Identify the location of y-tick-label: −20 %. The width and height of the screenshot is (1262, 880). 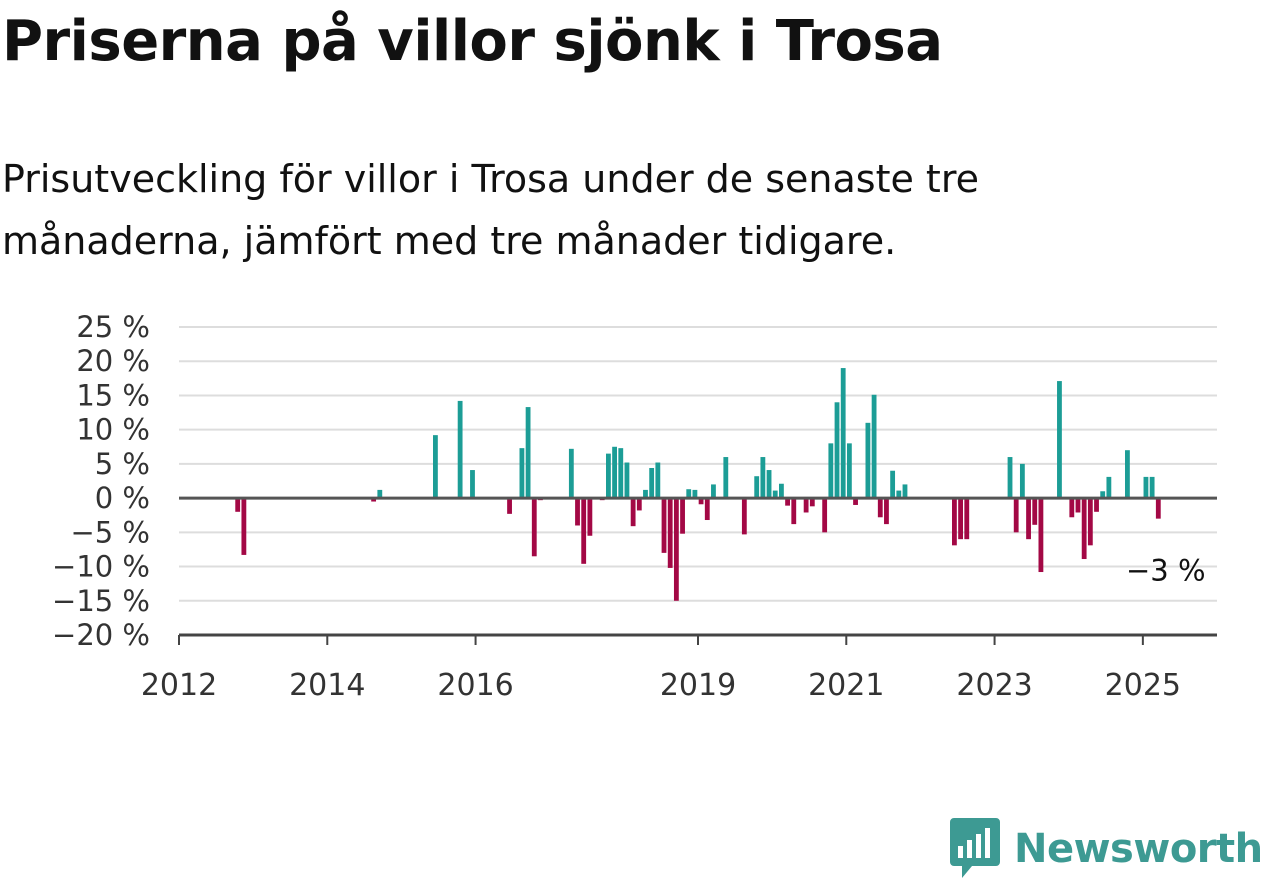
(101, 635).